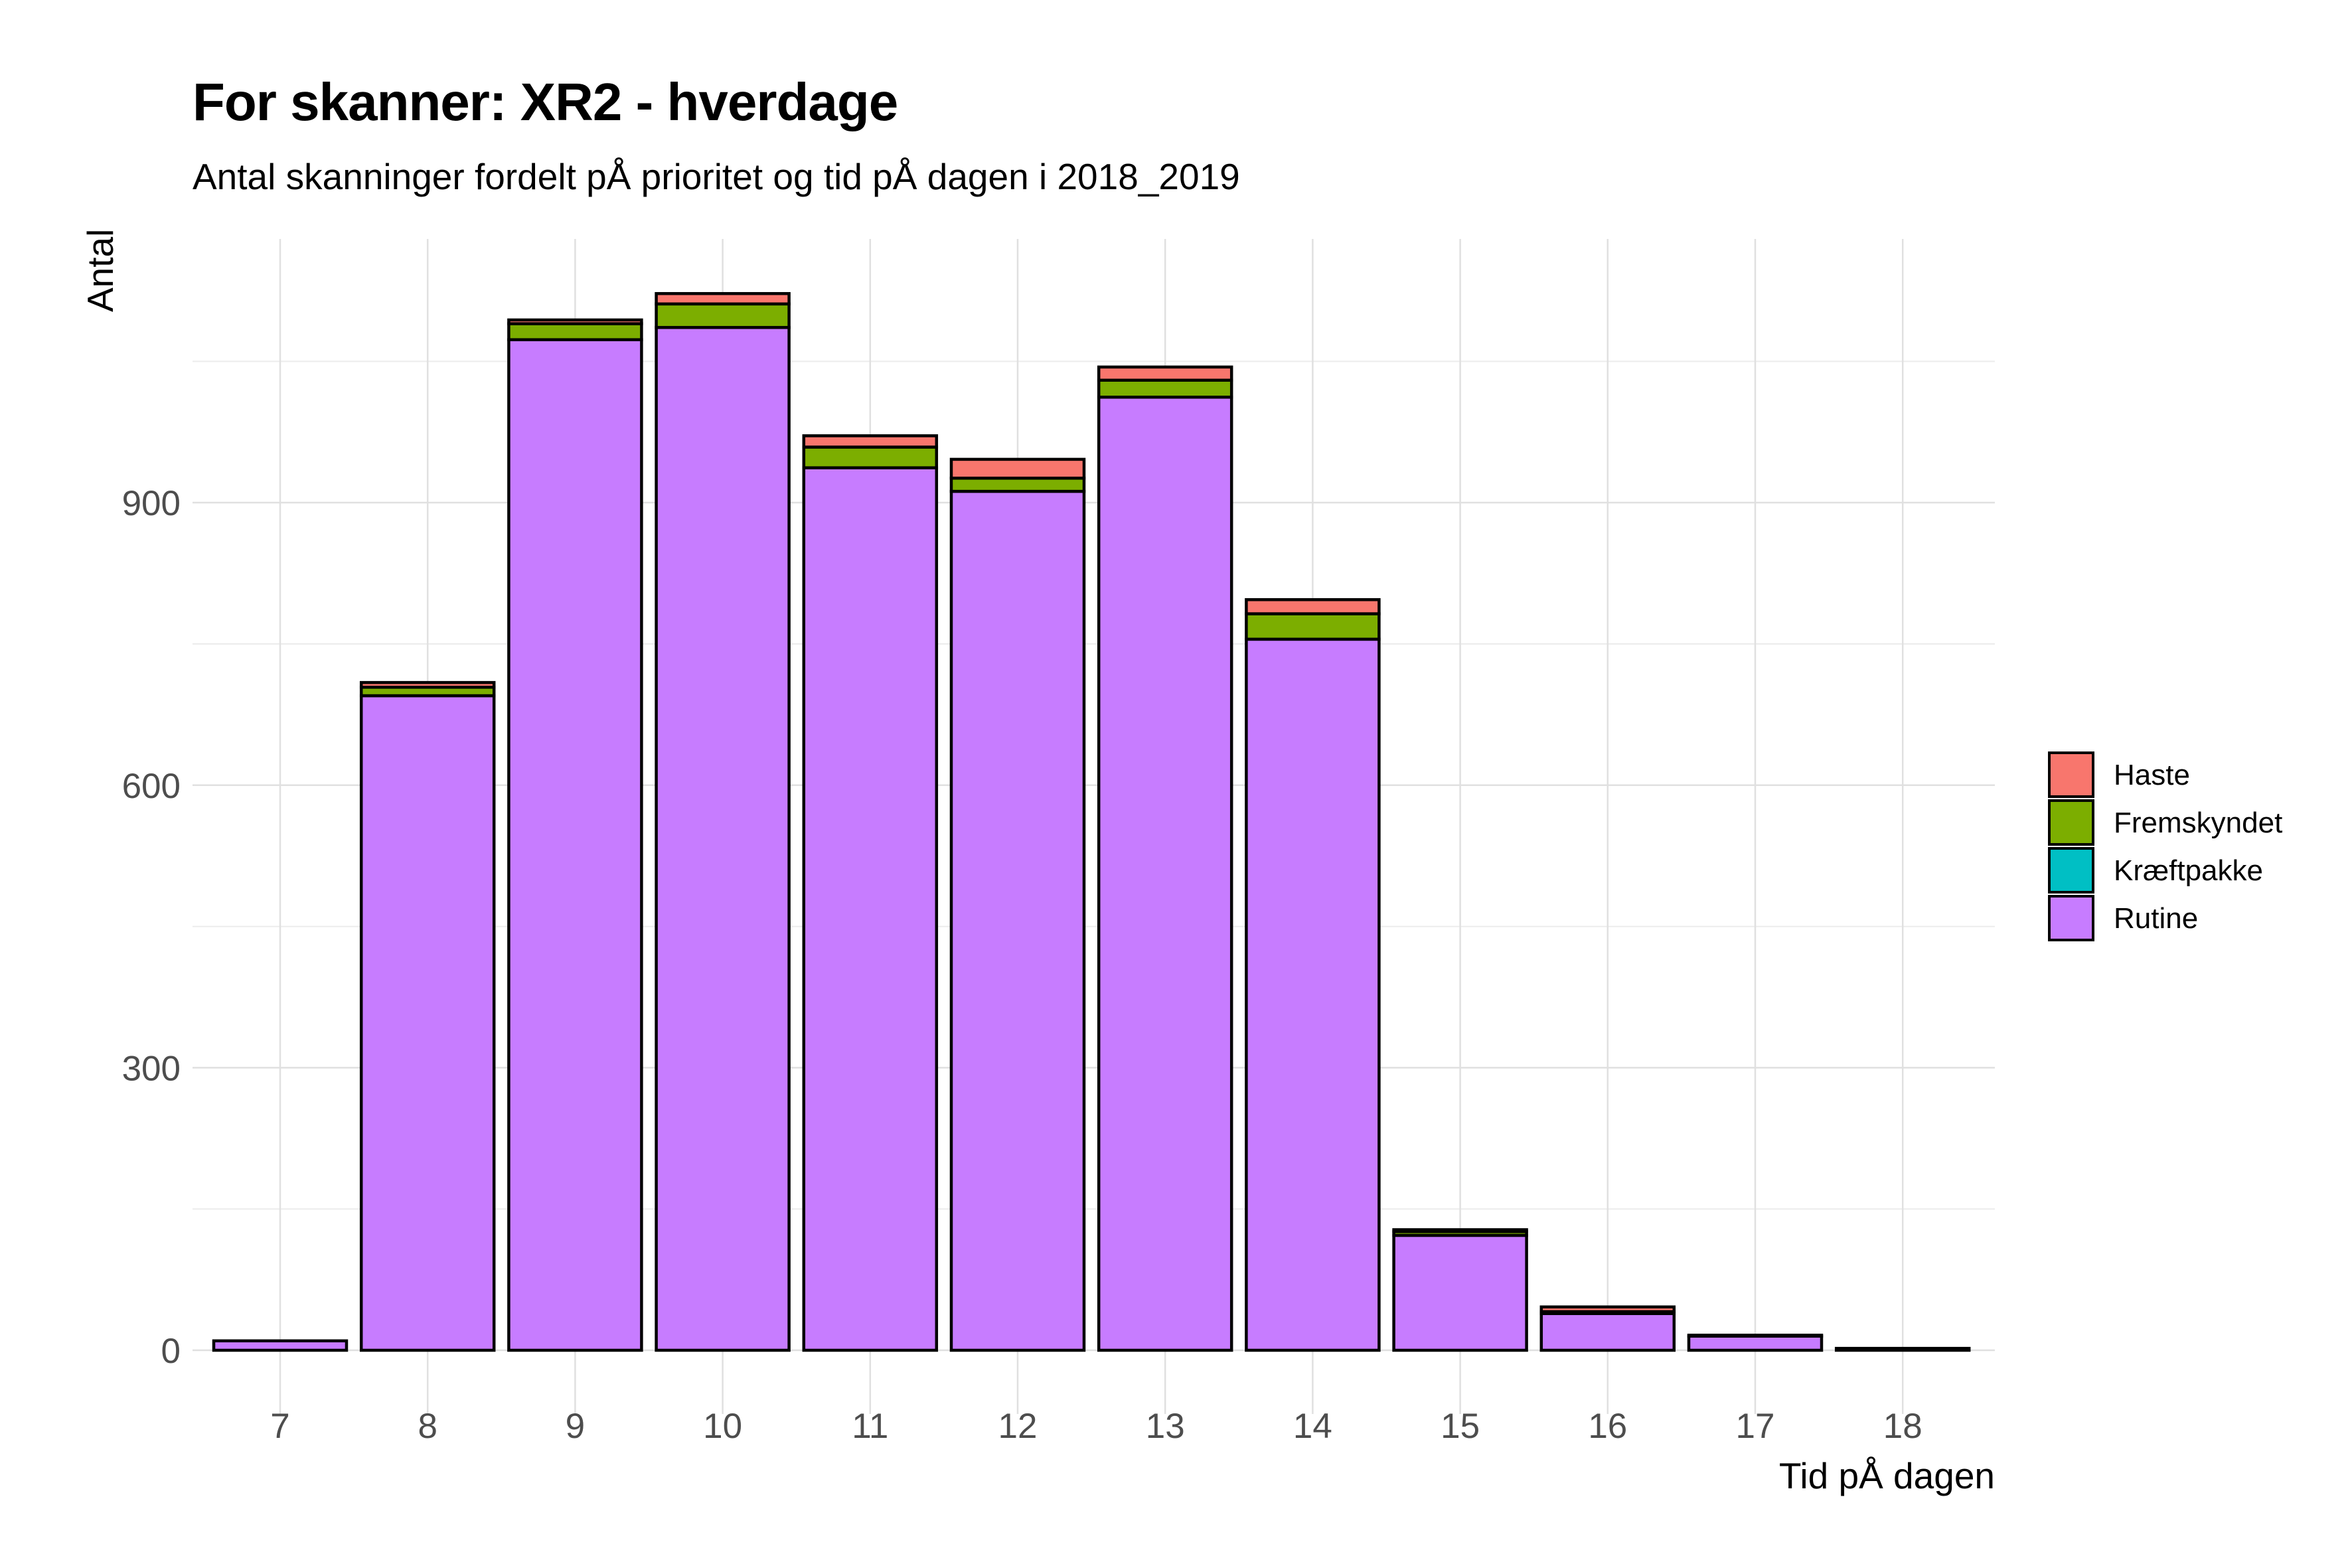 This screenshot has width=2352, height=1568. Describe the element at coordinates (1165, 1427) in the screenshot. I see `x-tick-label: 13` at that location.